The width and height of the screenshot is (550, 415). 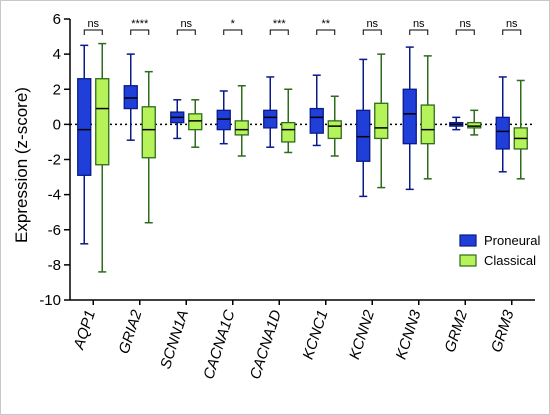 What do you see at coordinates (280, 24) in the screenshot?
I see `significance-label: ***` at bounding box center [280, 24].